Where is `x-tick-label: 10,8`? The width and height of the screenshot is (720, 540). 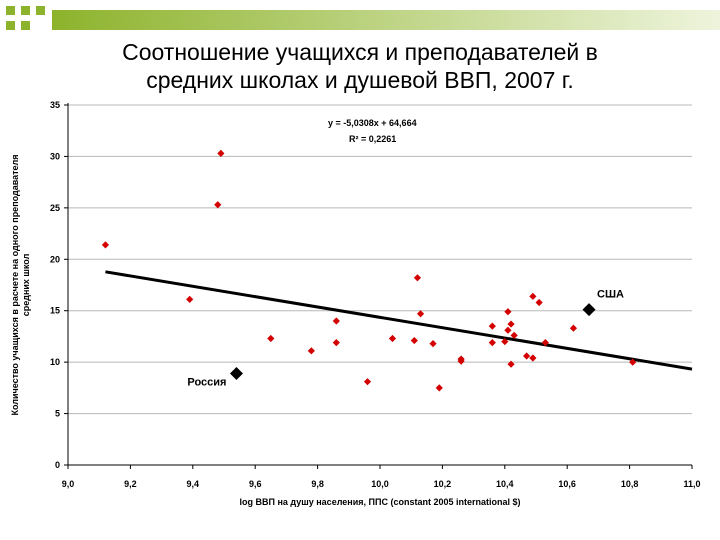
x-tick-label: 10,8 is located at coordinates (630, 484).